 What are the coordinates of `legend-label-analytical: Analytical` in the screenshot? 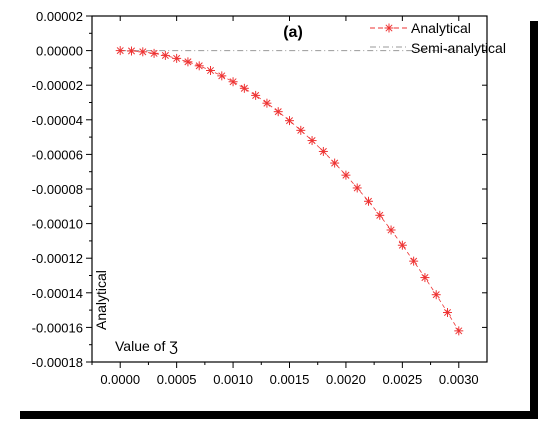 It's located at (441, 28).